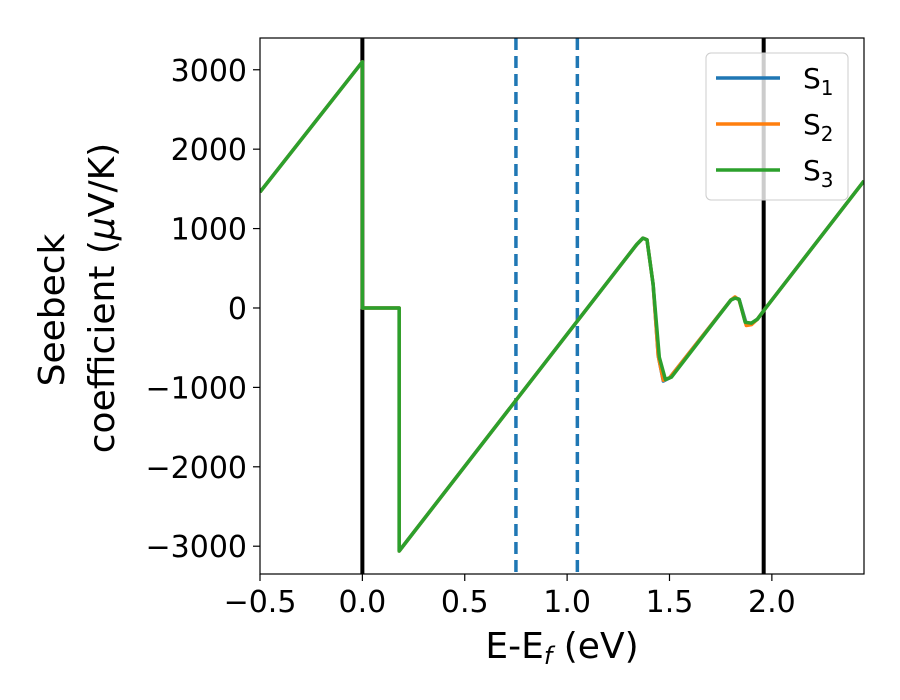  Describe the element at coordinates (203, 309) in the screenshot. I see `y-axis: 3000 2000 1000 0 −1000 −2000 −3000` at that location.